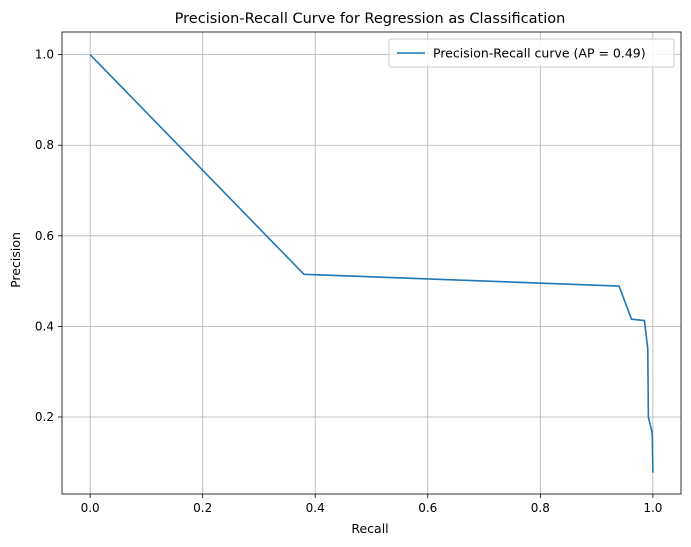 The height and width of the screenshot is (547, 691). What do you see at coordinates (427, 508) in the screenshot?
I see `x-tick-label: 0.6` at bounding box center [427, 508].